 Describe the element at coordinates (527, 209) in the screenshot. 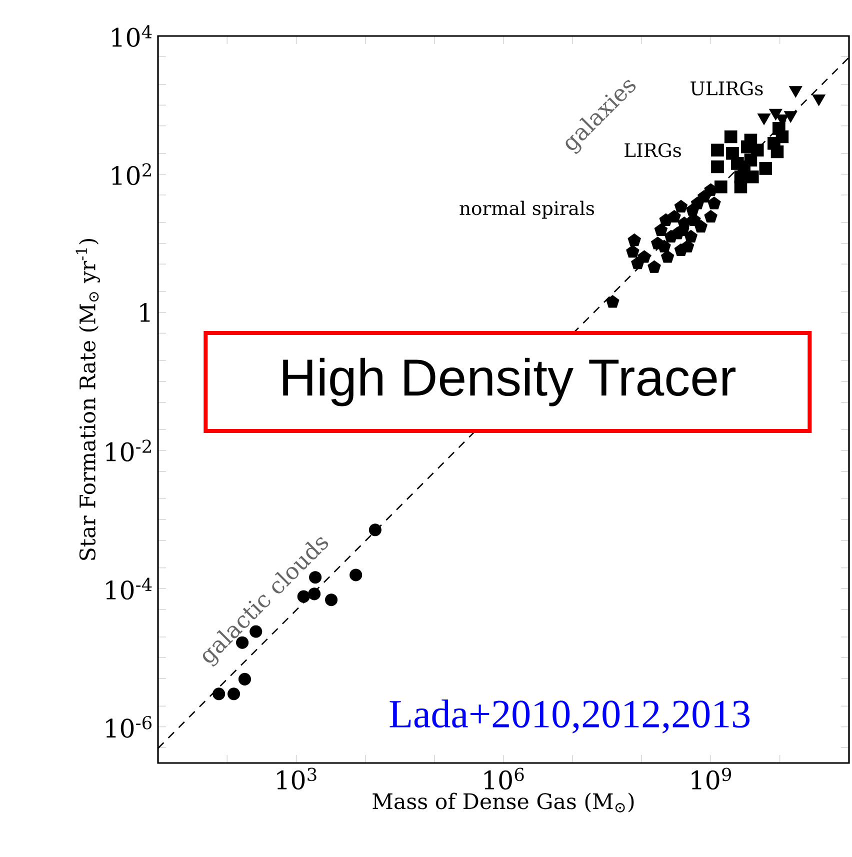

I see `annotation: normal spirals` at that location.